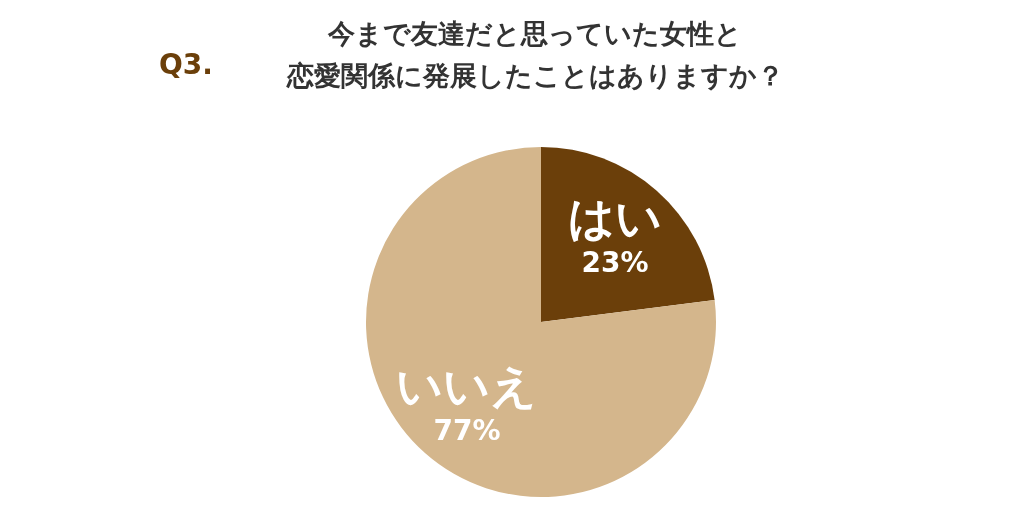  What do you see at coordinates (186, 64) in the screenshot?
I see `text: Q3.` at bounding box center [186, 64].